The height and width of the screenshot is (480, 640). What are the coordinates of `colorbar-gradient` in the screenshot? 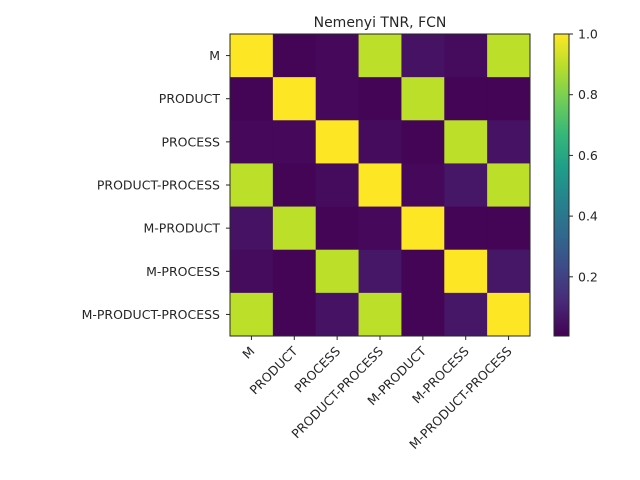 It's located at (561, 185).